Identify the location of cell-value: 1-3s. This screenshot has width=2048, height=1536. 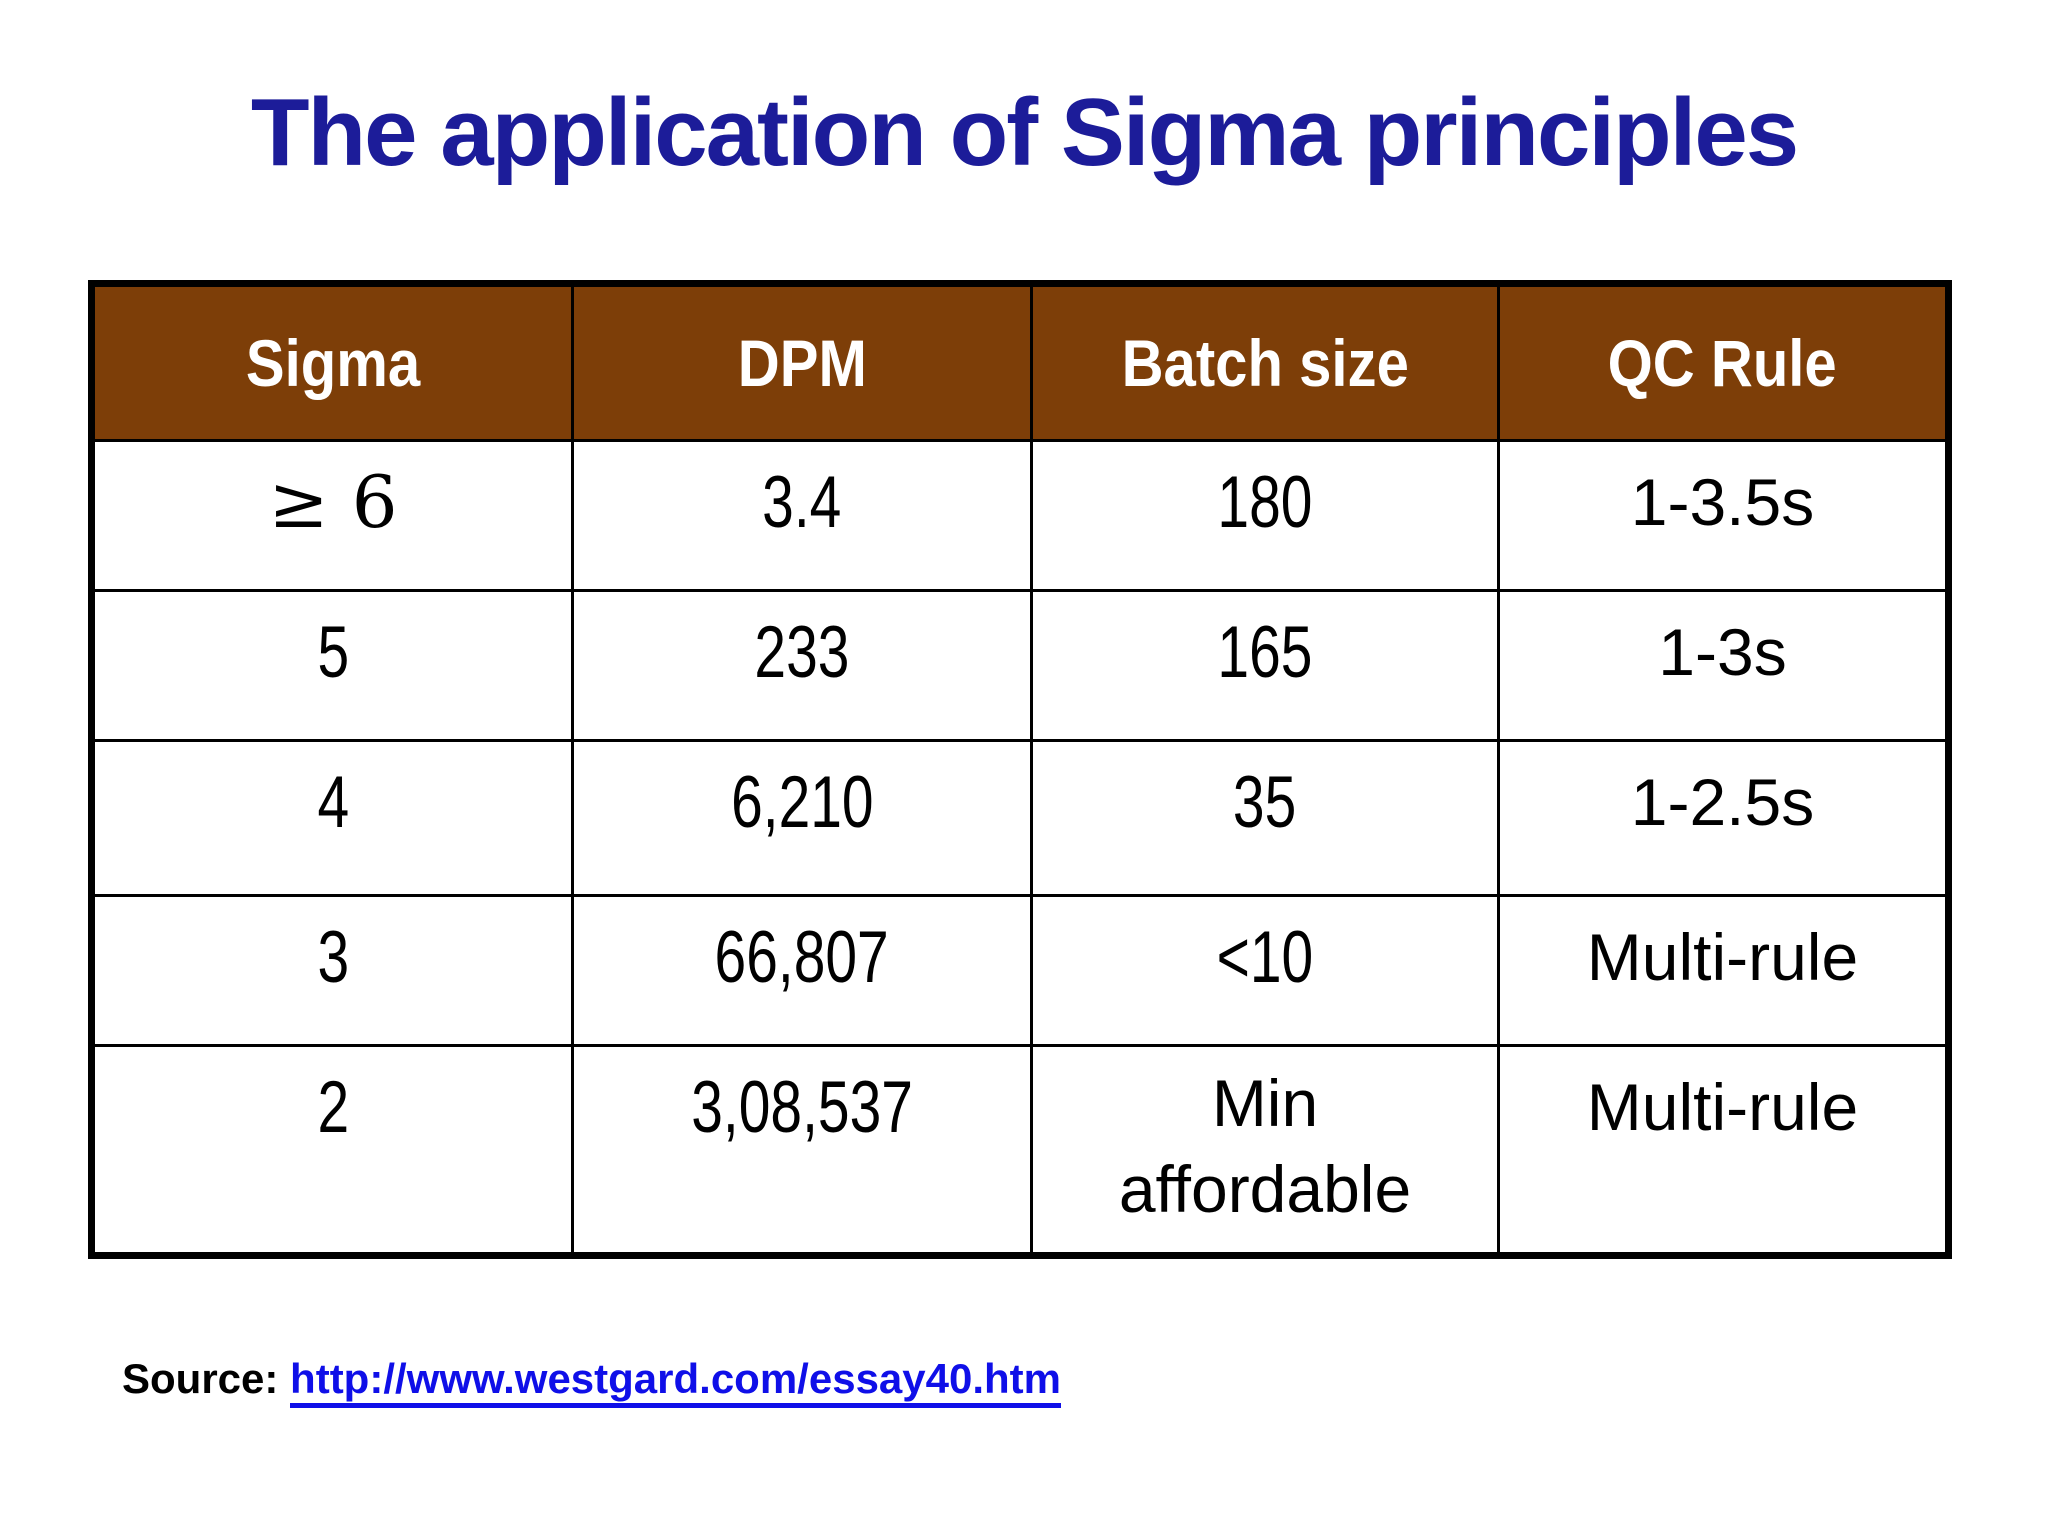
(1722, 652).